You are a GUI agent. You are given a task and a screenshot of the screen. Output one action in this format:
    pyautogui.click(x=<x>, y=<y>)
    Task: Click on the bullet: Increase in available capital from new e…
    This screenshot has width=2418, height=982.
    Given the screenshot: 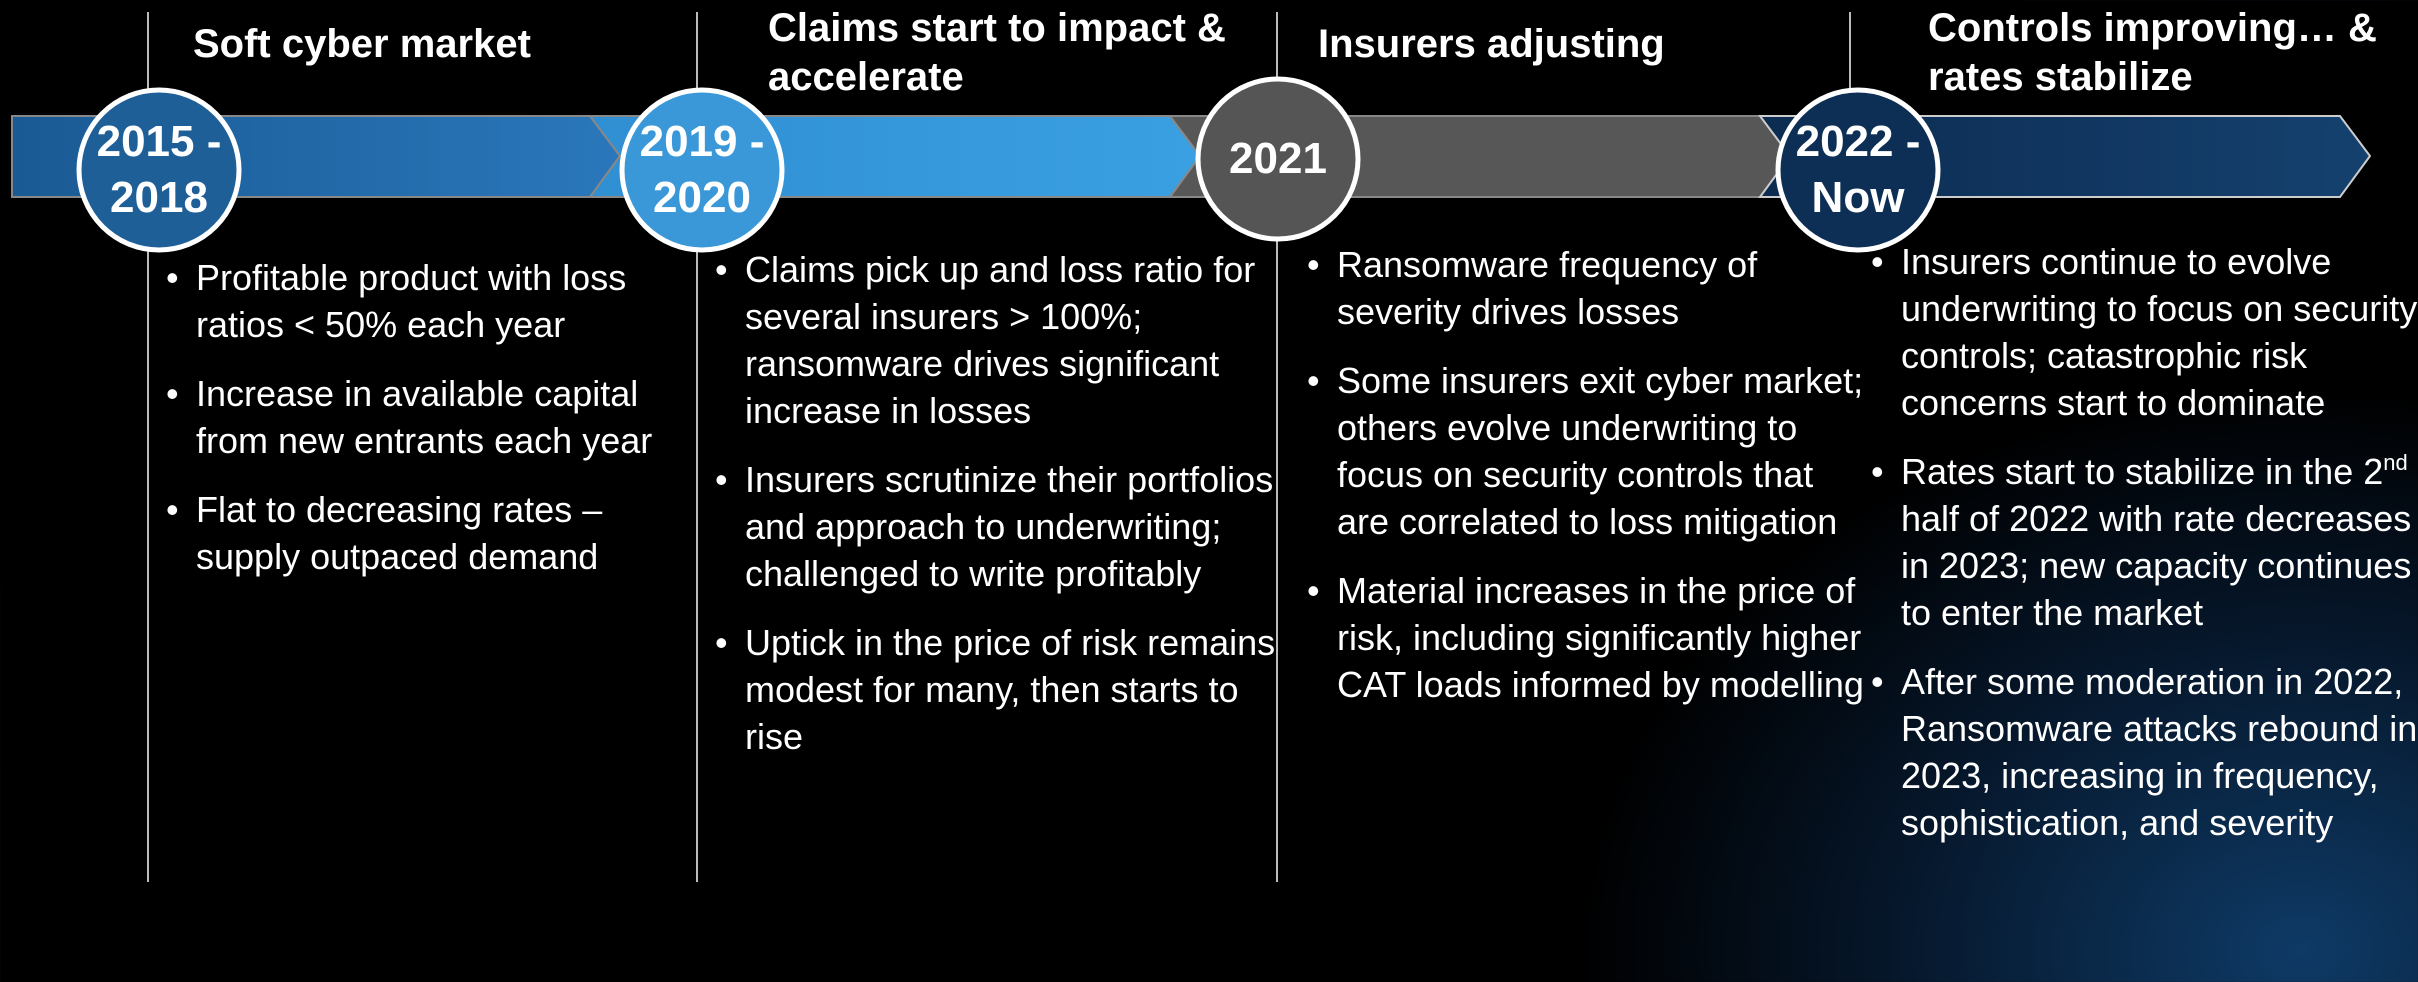 What is the action you would take?
    pyautogui.click(x=441, y=417)
    